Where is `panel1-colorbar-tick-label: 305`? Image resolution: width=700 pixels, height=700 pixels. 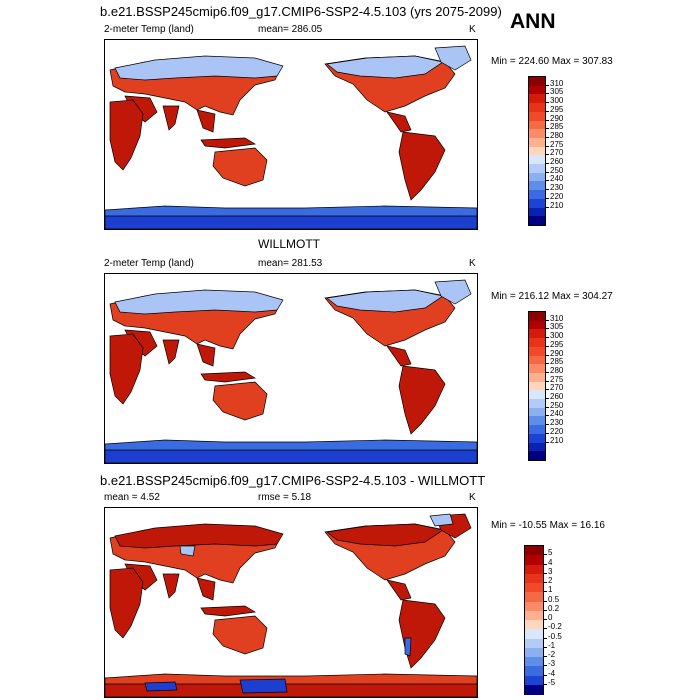 panel1-colorbar-tick-label: 305 is located at coordinates (557, 92).